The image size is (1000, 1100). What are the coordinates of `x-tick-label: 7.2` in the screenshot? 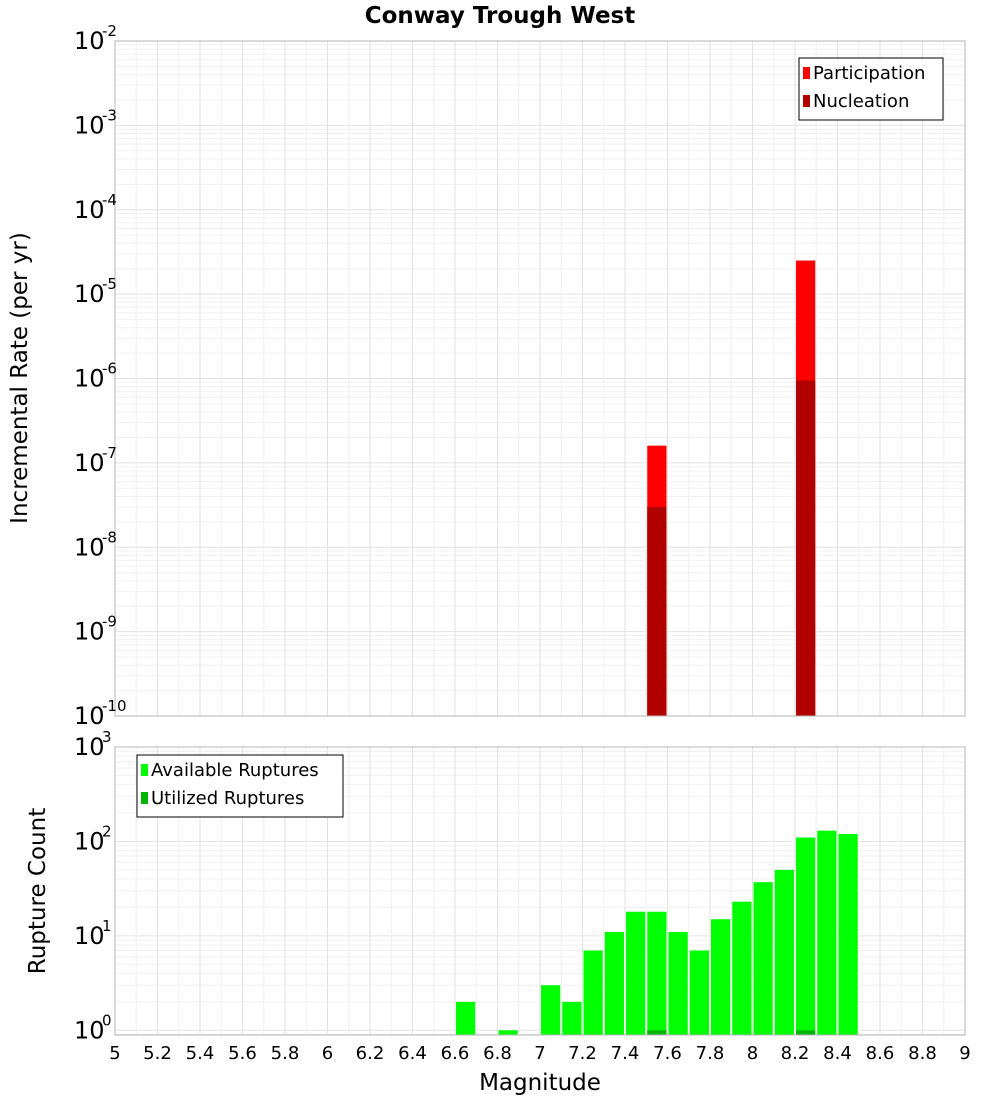 It's located at (582, 1053).